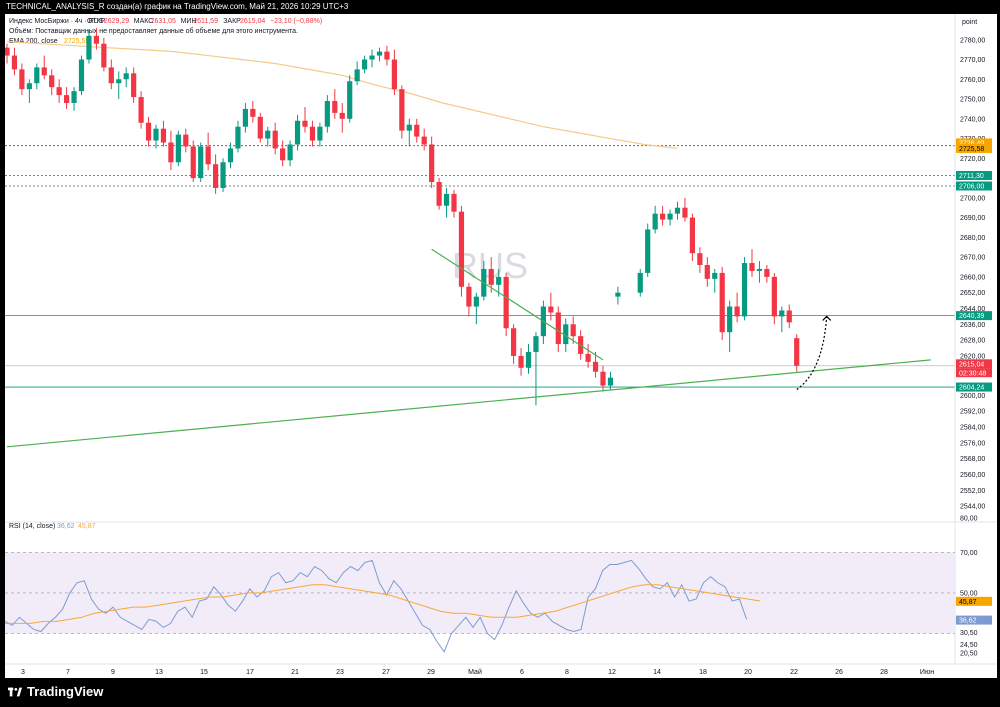 The height and width of the screenshot is (707, 1000). I want to click on time-tick-label: Июн, so click(927, 672).